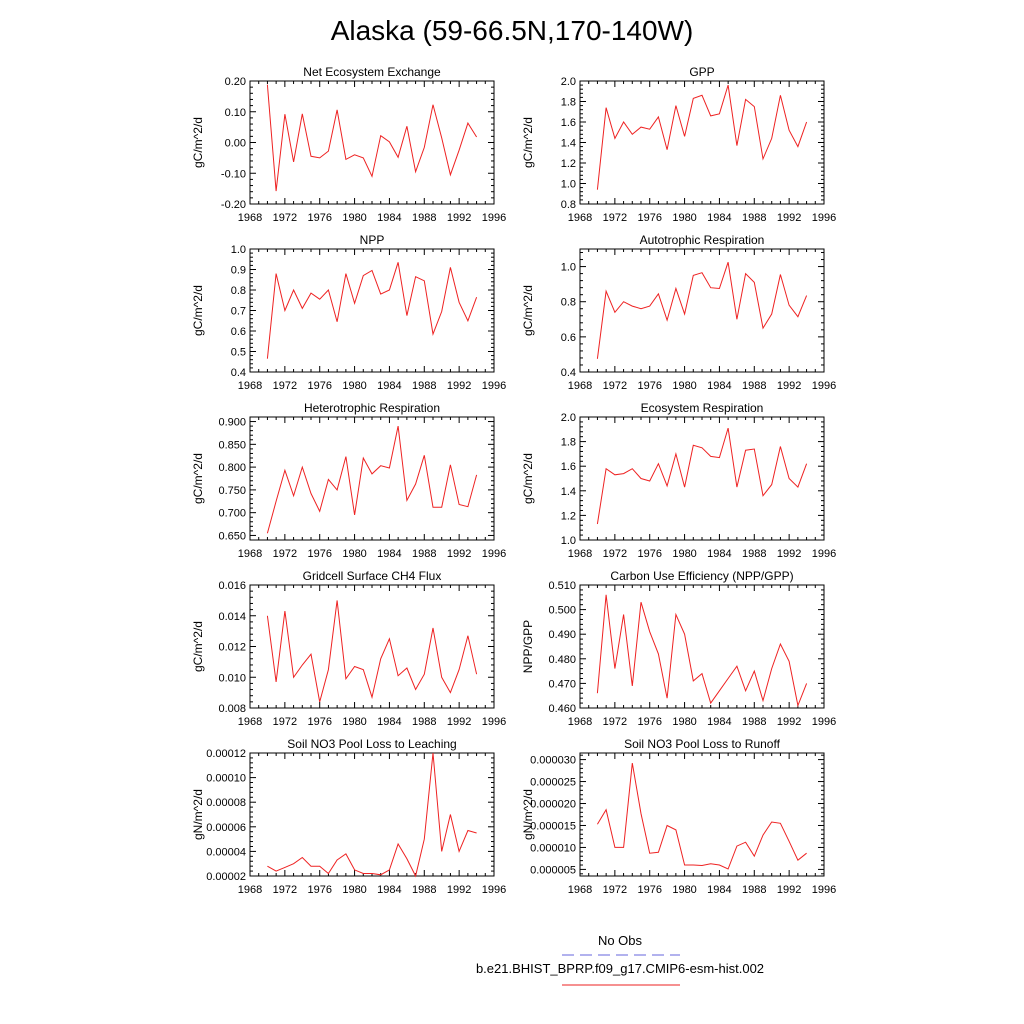 This screenshot has width=1024, height=1024. What do you see at coordinates (701, 576) in the screenshot?
I see `panel-title: Carbon Use Efficiency (NPP/GPP)` at bounding box center [701, 576].